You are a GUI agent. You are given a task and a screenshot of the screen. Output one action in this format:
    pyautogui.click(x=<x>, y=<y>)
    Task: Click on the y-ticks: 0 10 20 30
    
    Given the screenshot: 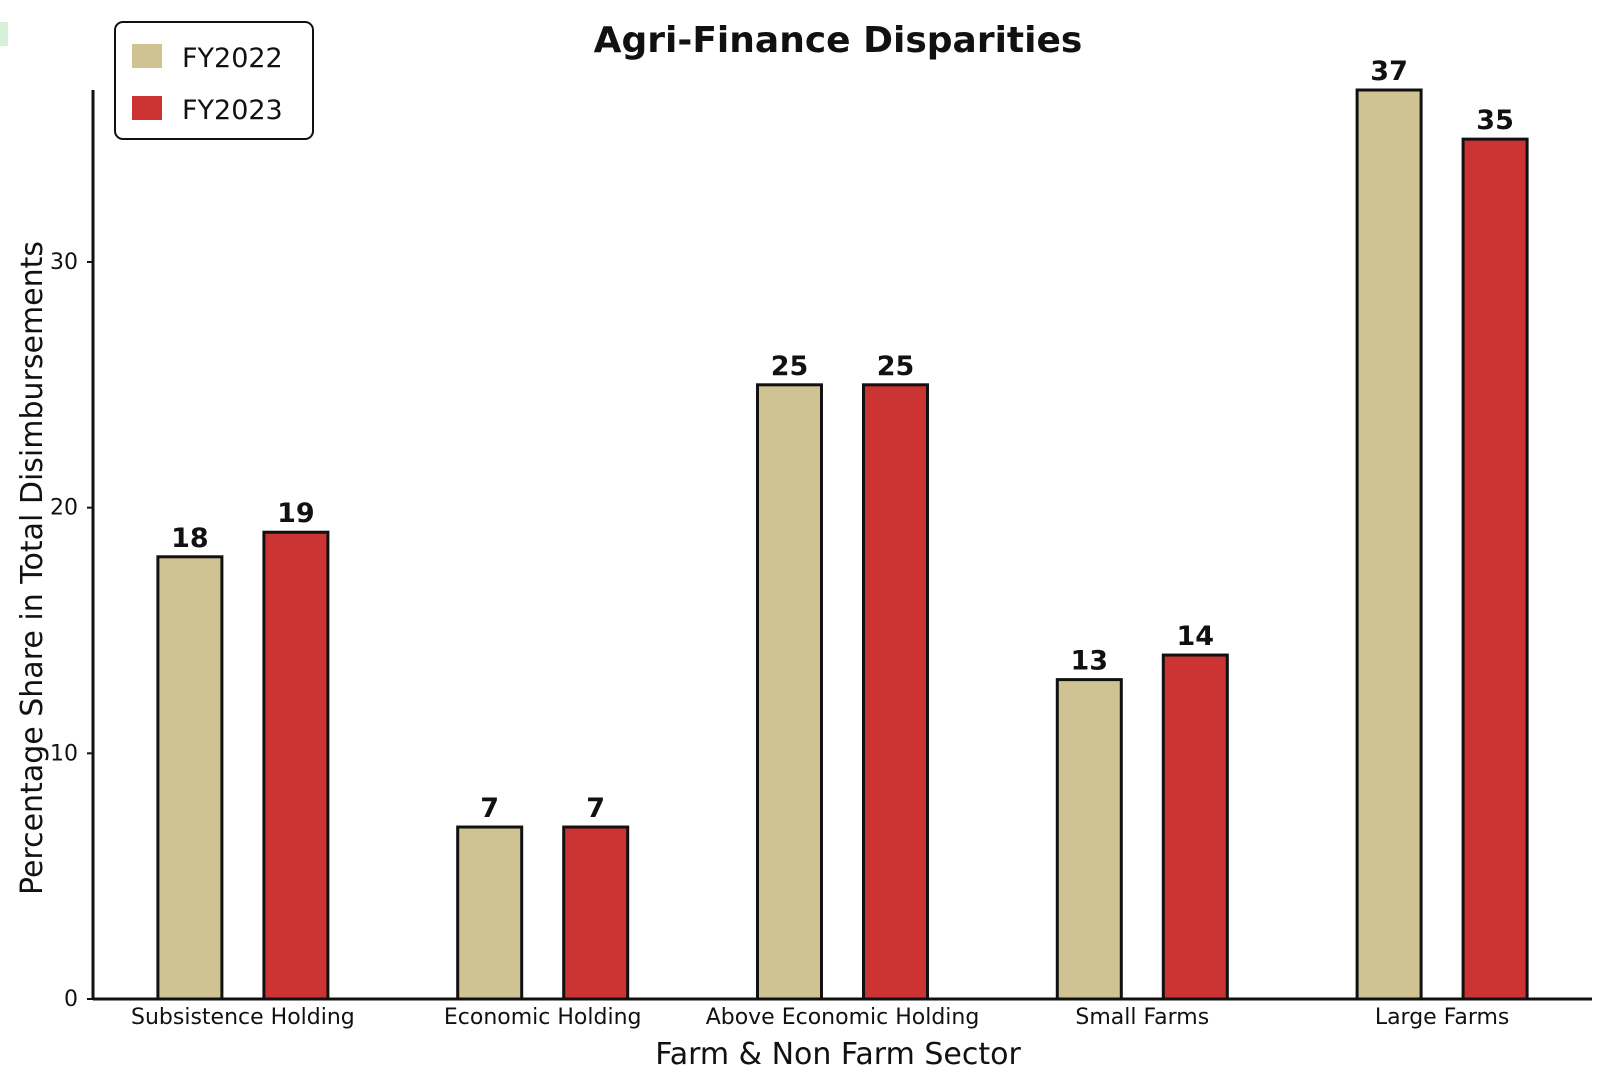 What is the action you would take?
    pyautogui.click(x=71, y=631)
    